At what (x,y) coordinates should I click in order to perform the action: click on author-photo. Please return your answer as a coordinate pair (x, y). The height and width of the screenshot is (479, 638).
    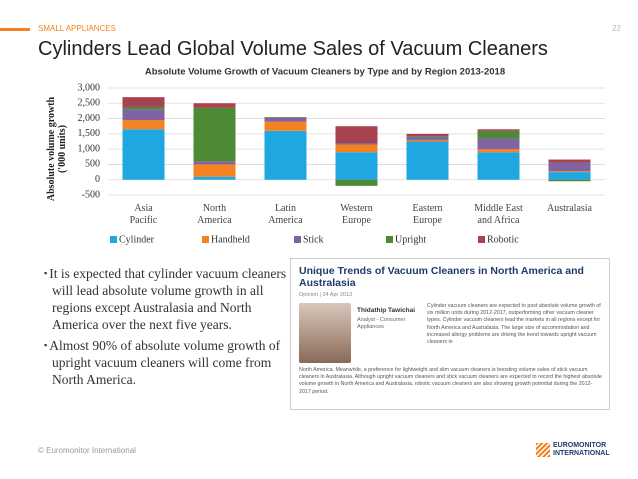
    Looking at the image, I should click on (325, 333).